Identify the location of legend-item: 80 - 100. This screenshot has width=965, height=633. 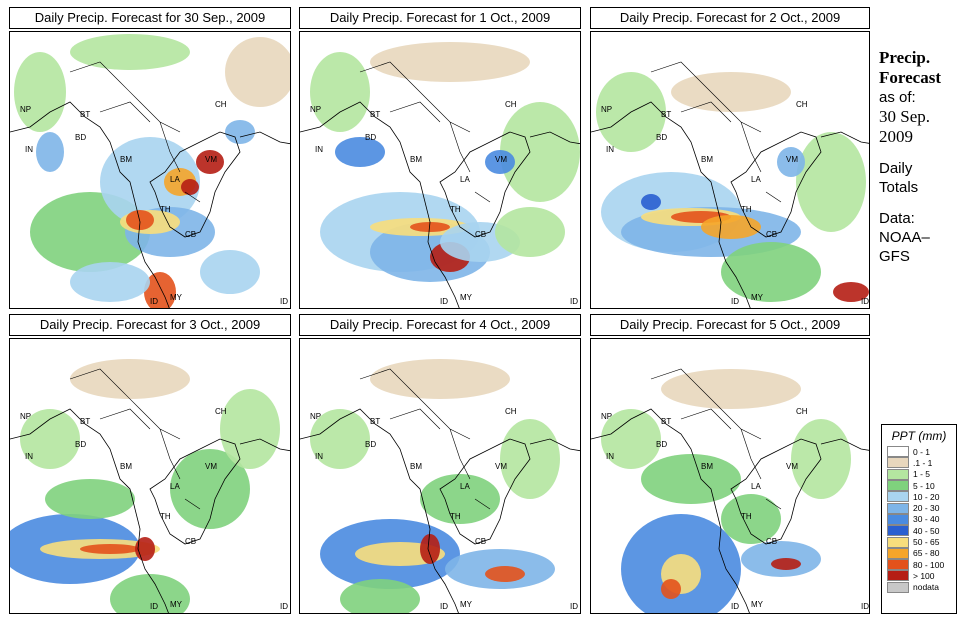
(921, 565).